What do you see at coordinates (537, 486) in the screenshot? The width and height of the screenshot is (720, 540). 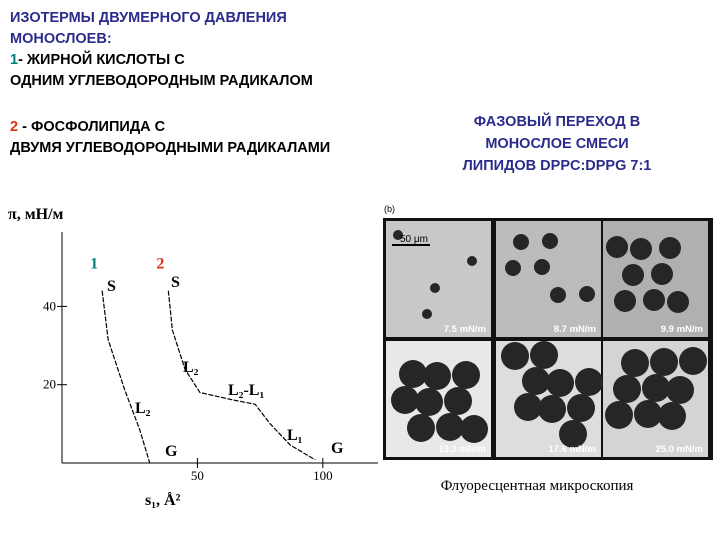 I see `caption: Флуоресцентная микроскопия` at bounding box center [537, 486].